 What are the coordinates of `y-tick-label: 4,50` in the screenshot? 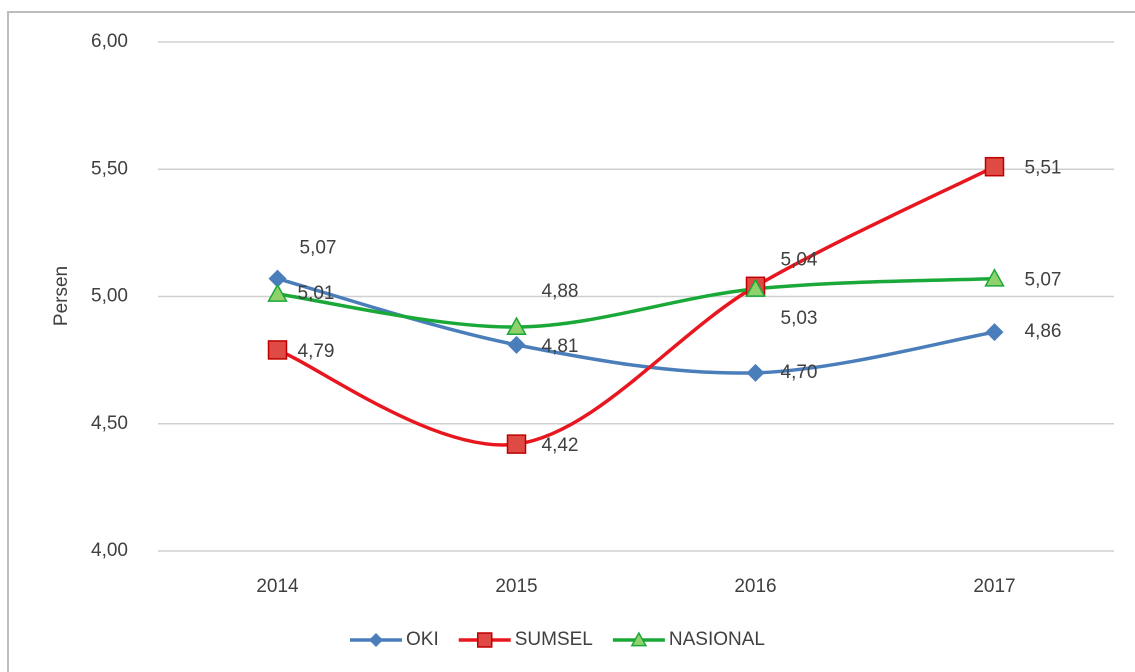 It's located at (109, 423).